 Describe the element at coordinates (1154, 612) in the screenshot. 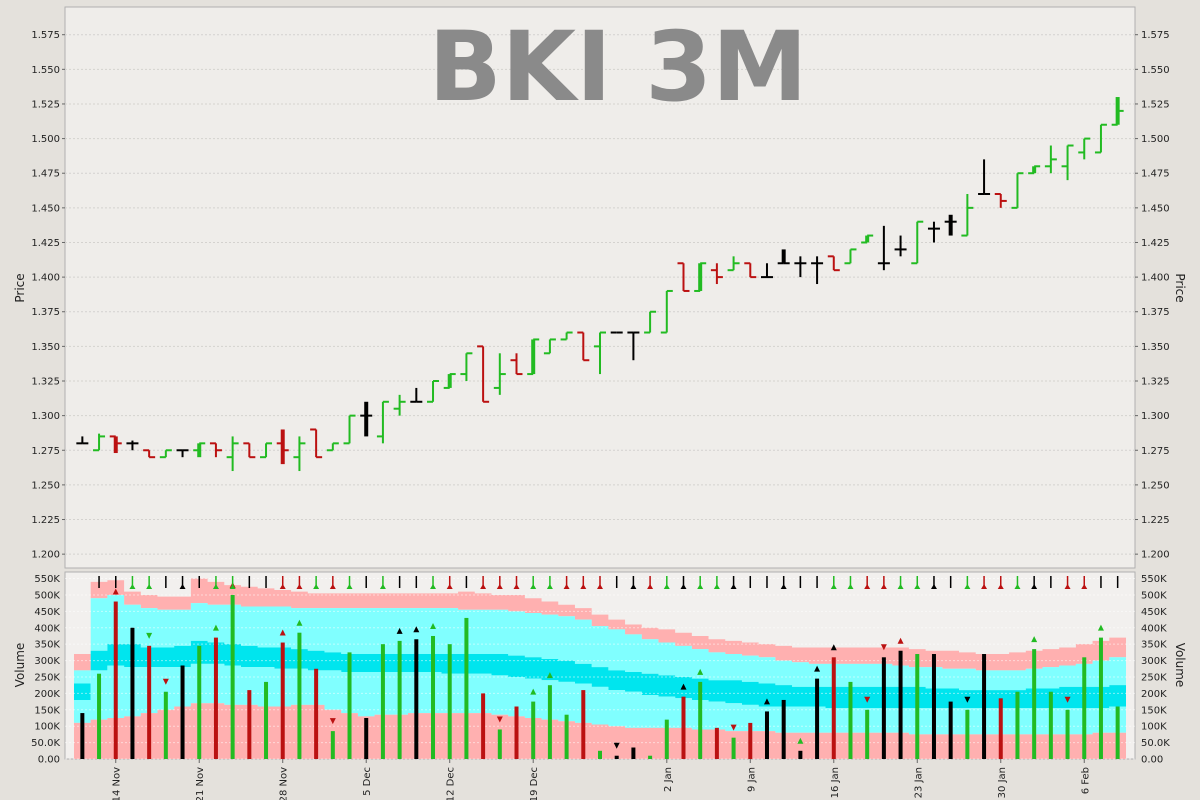

I see `volume-tick-label: 450K` at that location.